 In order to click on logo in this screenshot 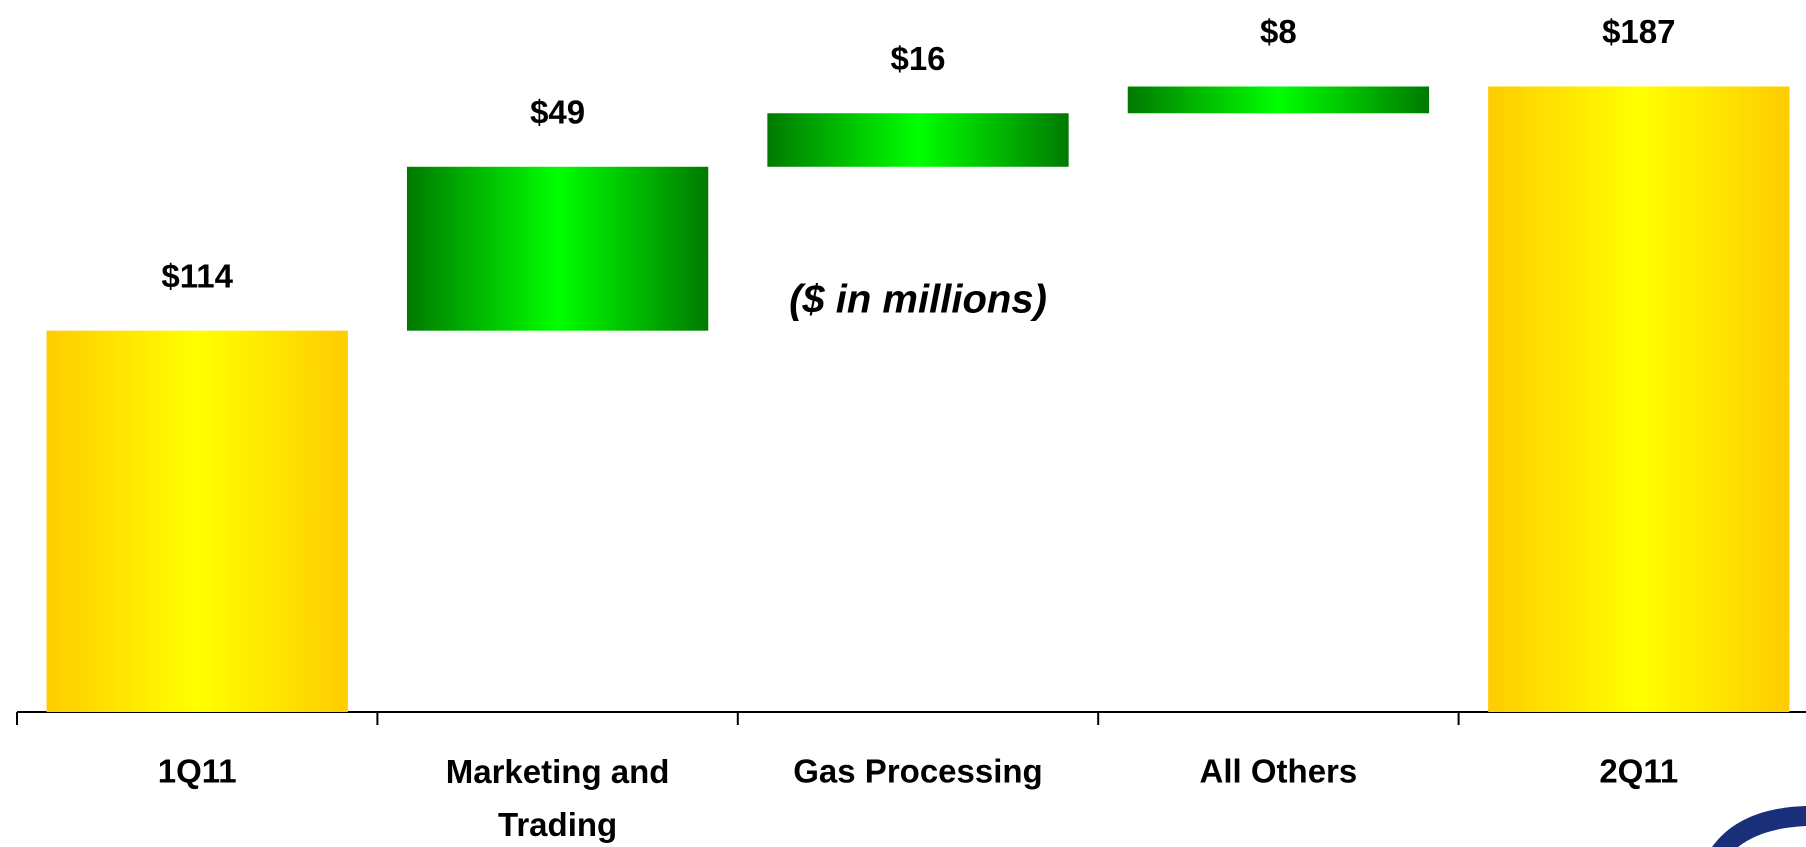, I will do `click(1759, 826)`.